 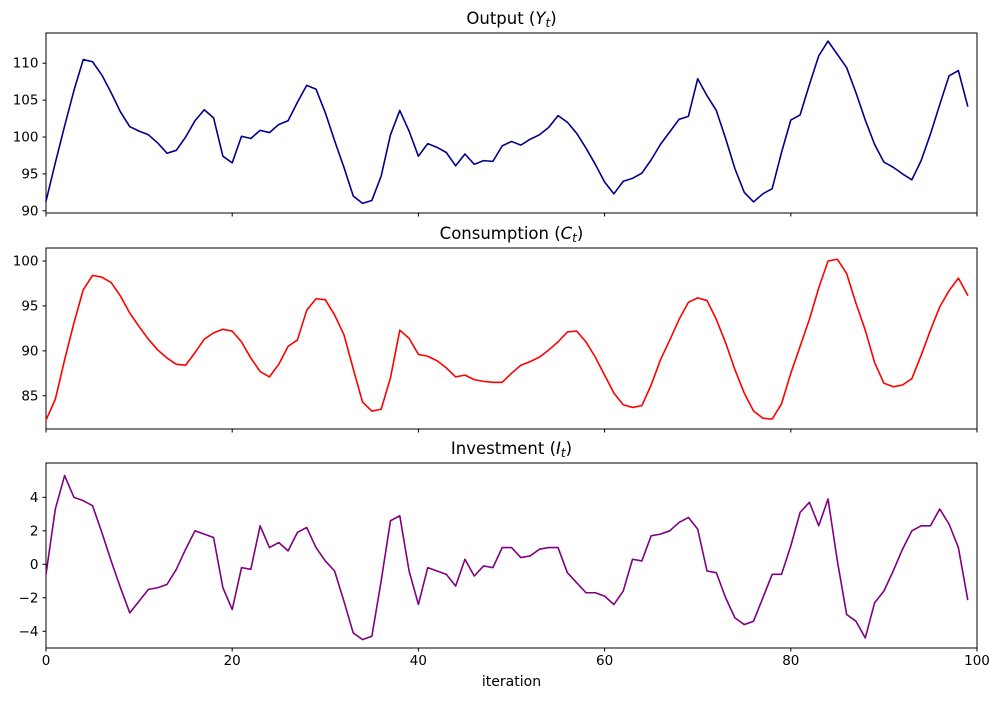 I want to click on panel-title: Investment (It), so click(x=511, y=449).